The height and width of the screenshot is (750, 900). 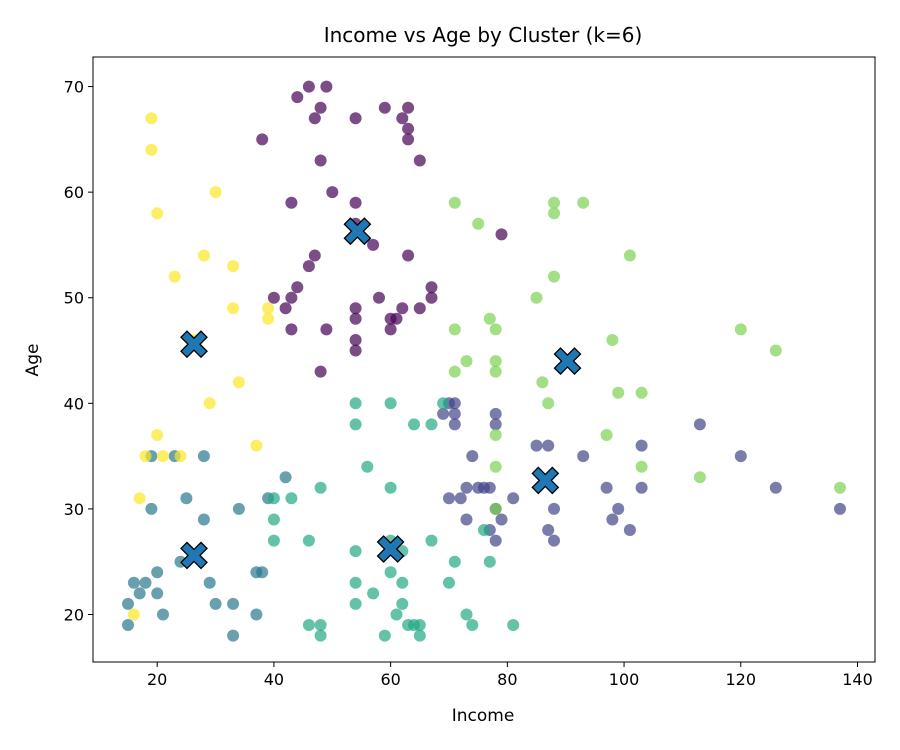 I want to click on y-axis-label: Age, so click(x=33, y=360).